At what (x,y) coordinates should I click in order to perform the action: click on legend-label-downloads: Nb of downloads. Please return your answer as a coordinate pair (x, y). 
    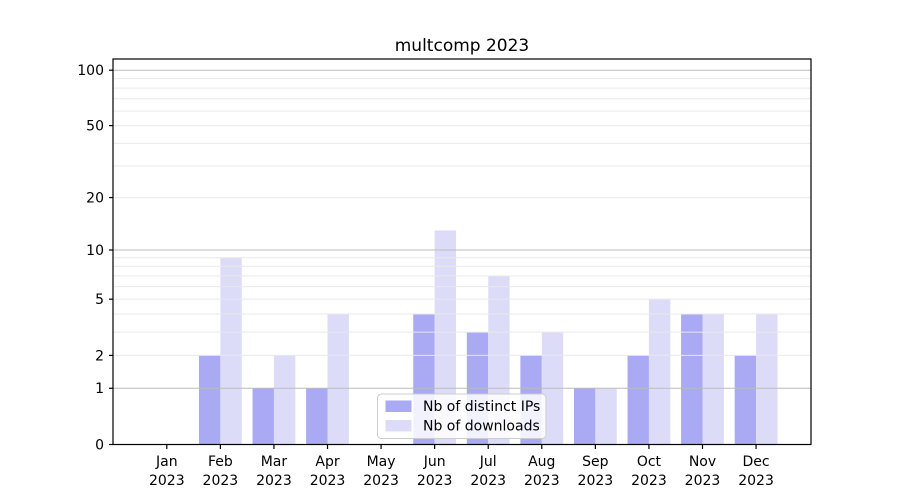
    Looking at the image, I should click on (481, 427).